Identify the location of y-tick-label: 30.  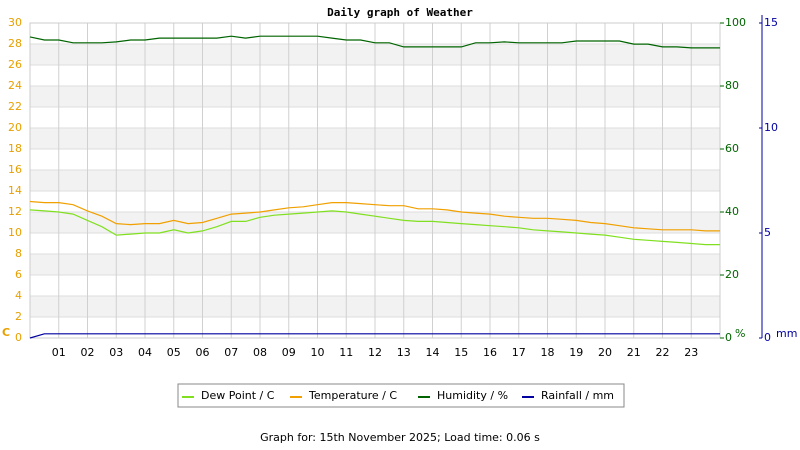
(15, 22).